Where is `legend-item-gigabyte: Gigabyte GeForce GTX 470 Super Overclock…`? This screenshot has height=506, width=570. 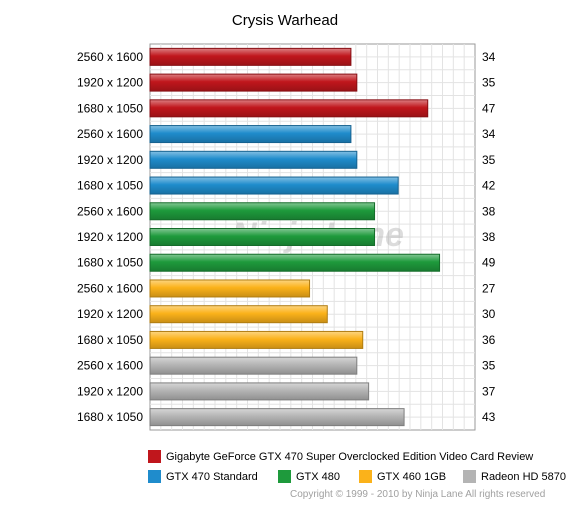
legend-item-gigabyte: Gigabyte GeForce GTX 470 Super Overclock… is located at coordinates (340, 456).